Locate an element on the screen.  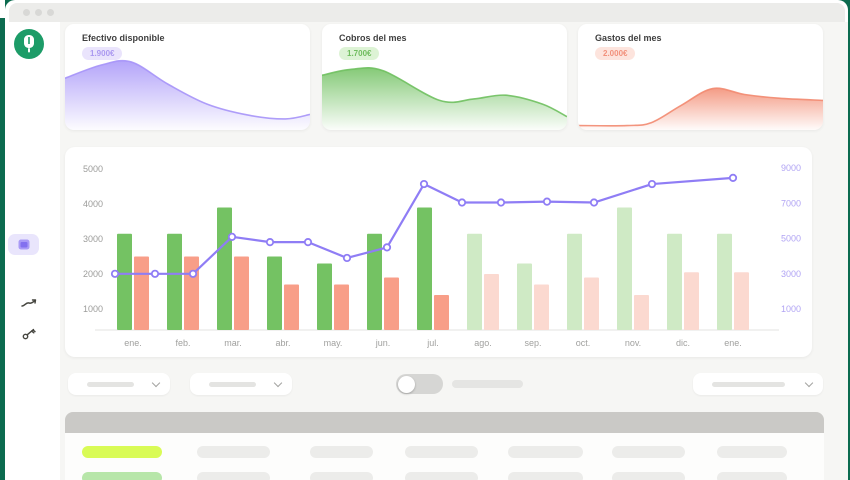
bar-cobros-sep. is located at coordinates (524, 296).